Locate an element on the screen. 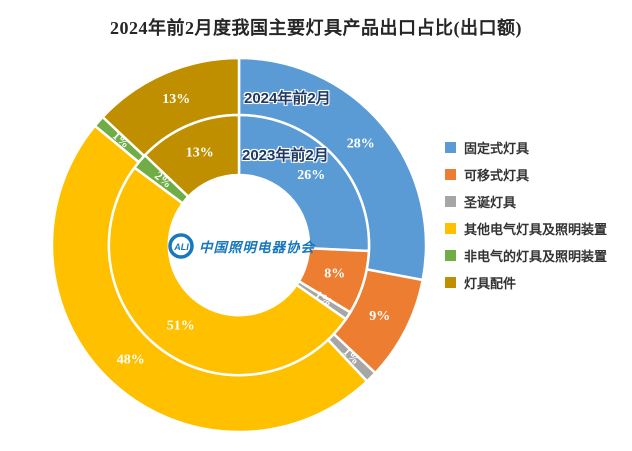  logo-acronym: ALI is located at coordinates (181, 247).